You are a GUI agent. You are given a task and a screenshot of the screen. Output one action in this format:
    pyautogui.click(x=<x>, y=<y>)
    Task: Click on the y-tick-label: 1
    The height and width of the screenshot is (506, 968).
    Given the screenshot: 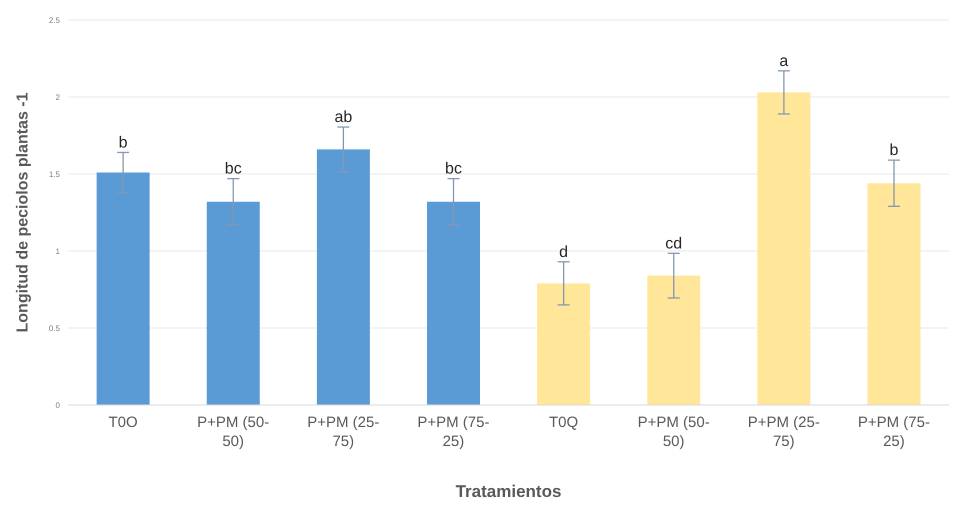 What is the action you would take?
    pyautogui.click(x=58, y=251)
    